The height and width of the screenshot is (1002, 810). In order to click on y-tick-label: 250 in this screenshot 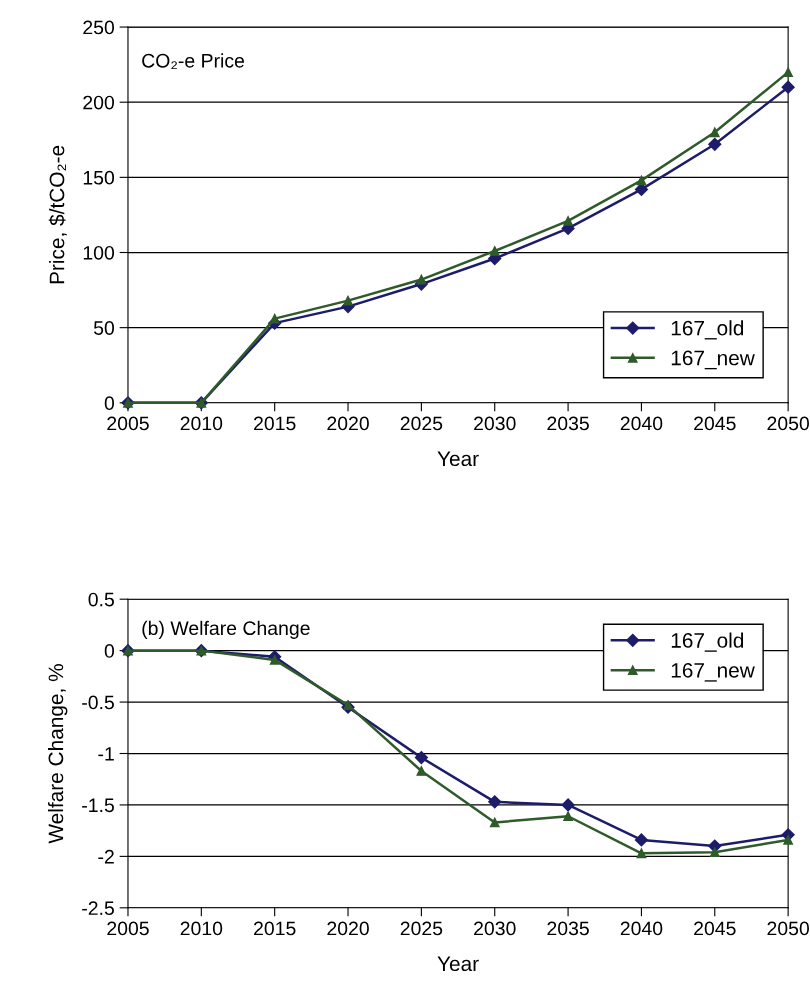, I will do `click(99, 27)`.